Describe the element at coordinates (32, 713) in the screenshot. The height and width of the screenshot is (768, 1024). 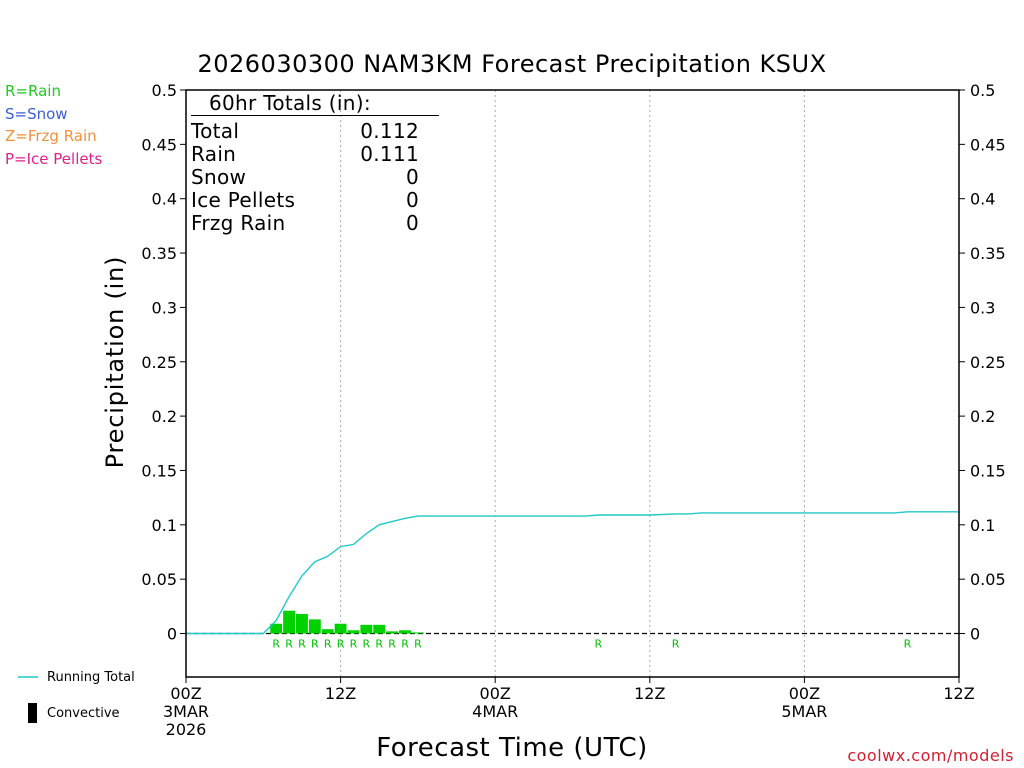
I see `legend-convective-swatch` at that location.